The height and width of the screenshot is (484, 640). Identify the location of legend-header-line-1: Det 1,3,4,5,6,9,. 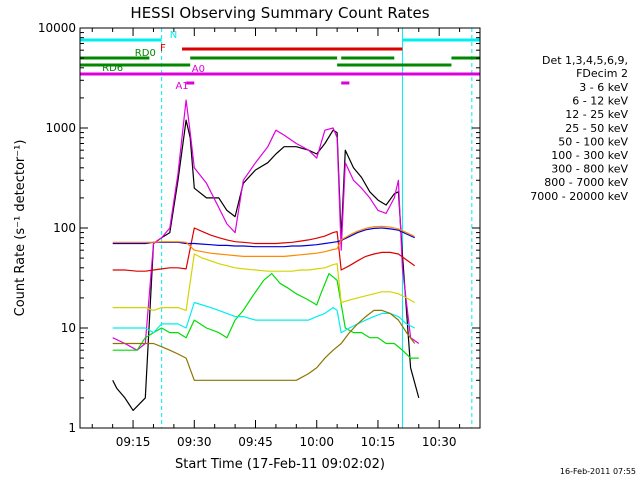
(585, 60).